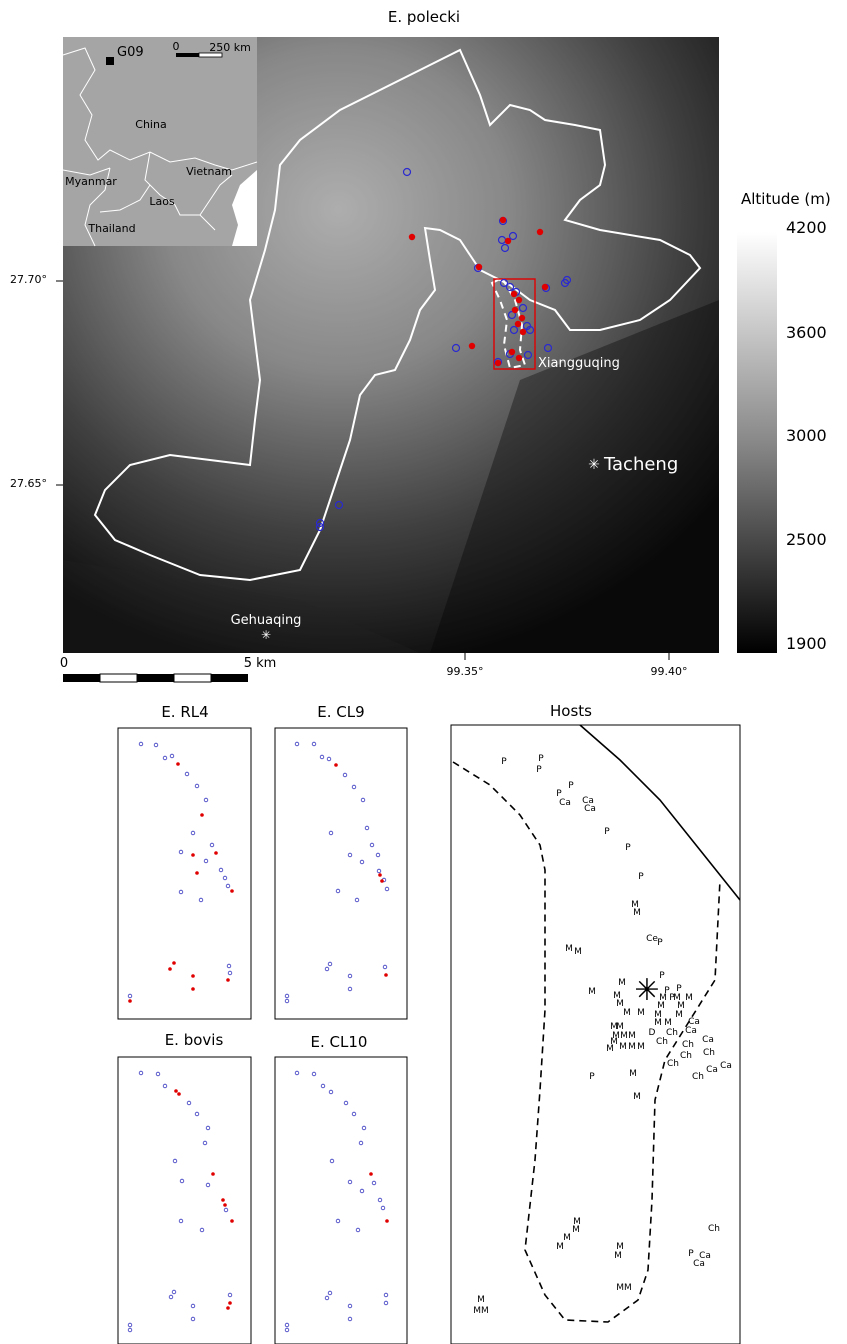 The width and height of the screenshot is (847, 1344). I want to click on panel-title-rl4: E. RL4, so click(184, 712).